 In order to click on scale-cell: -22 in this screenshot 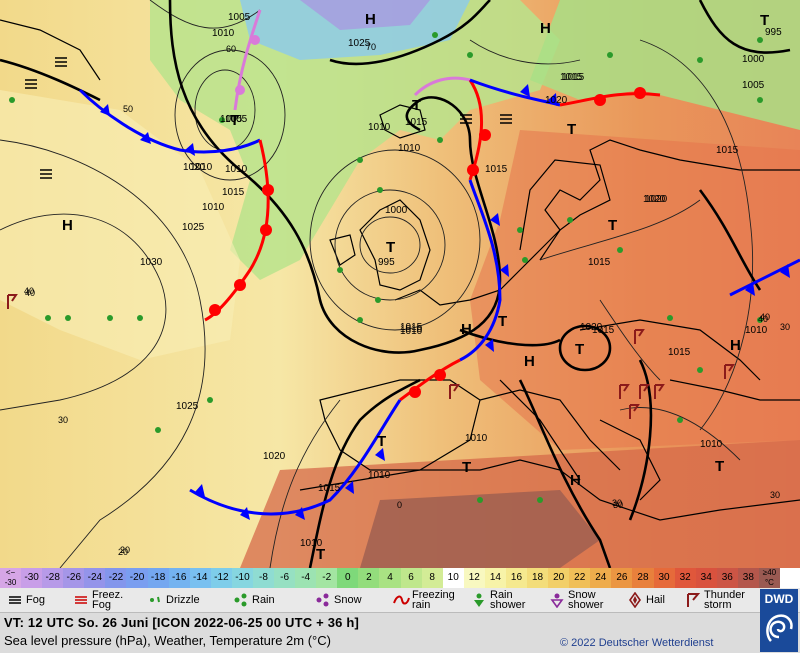, I will do `click(116, 578)`.